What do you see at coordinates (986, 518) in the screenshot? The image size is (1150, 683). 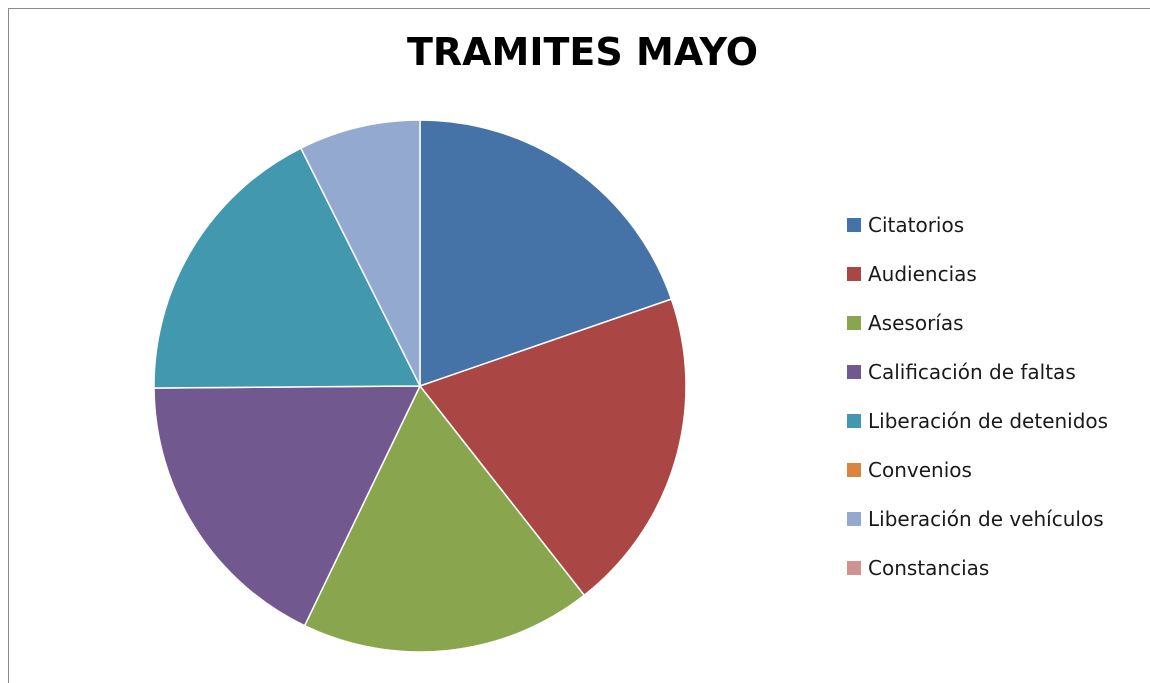 I see `legend-label: Liberación de vehículos` at bounding box center [986, 518].